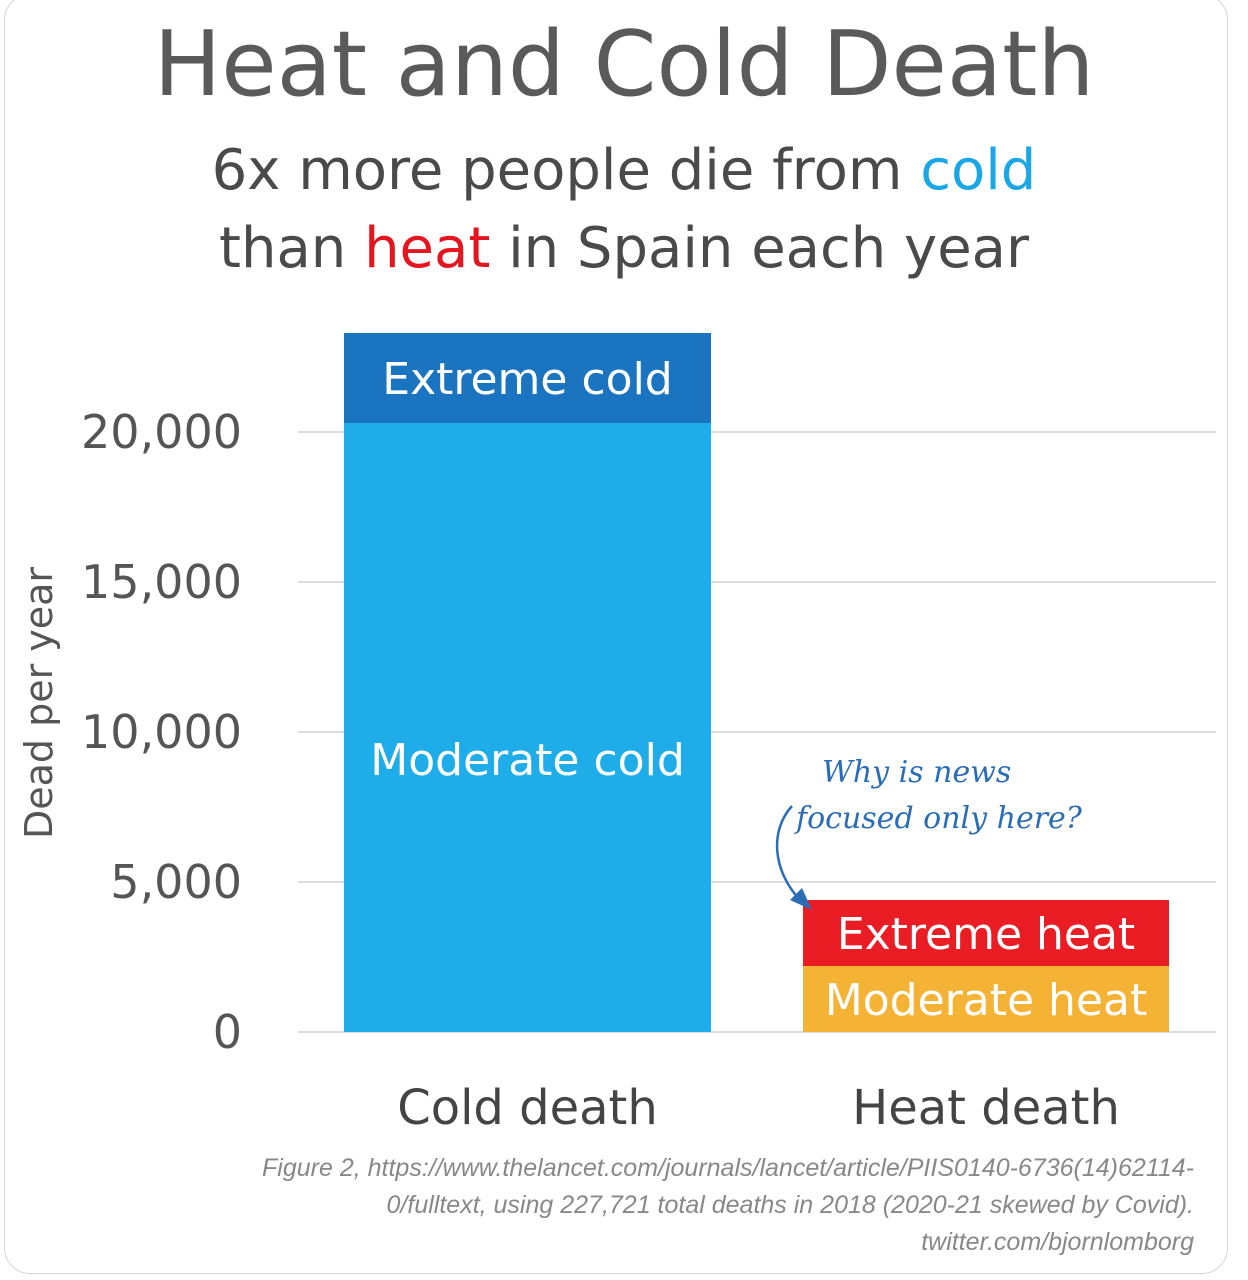 The image size is (1248, 1280). I want to click on subtitle-text: in Spain each year, so click(759, 248).